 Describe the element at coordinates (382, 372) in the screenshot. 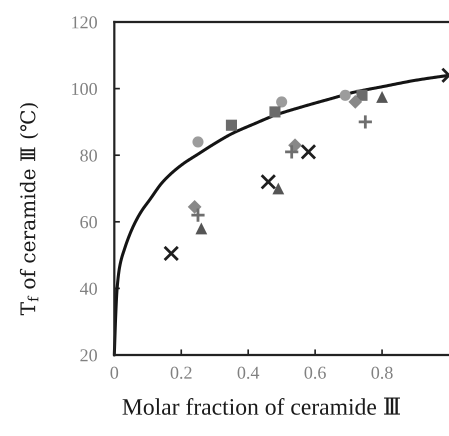

I see `x-tick-label: 0.8` at that location.